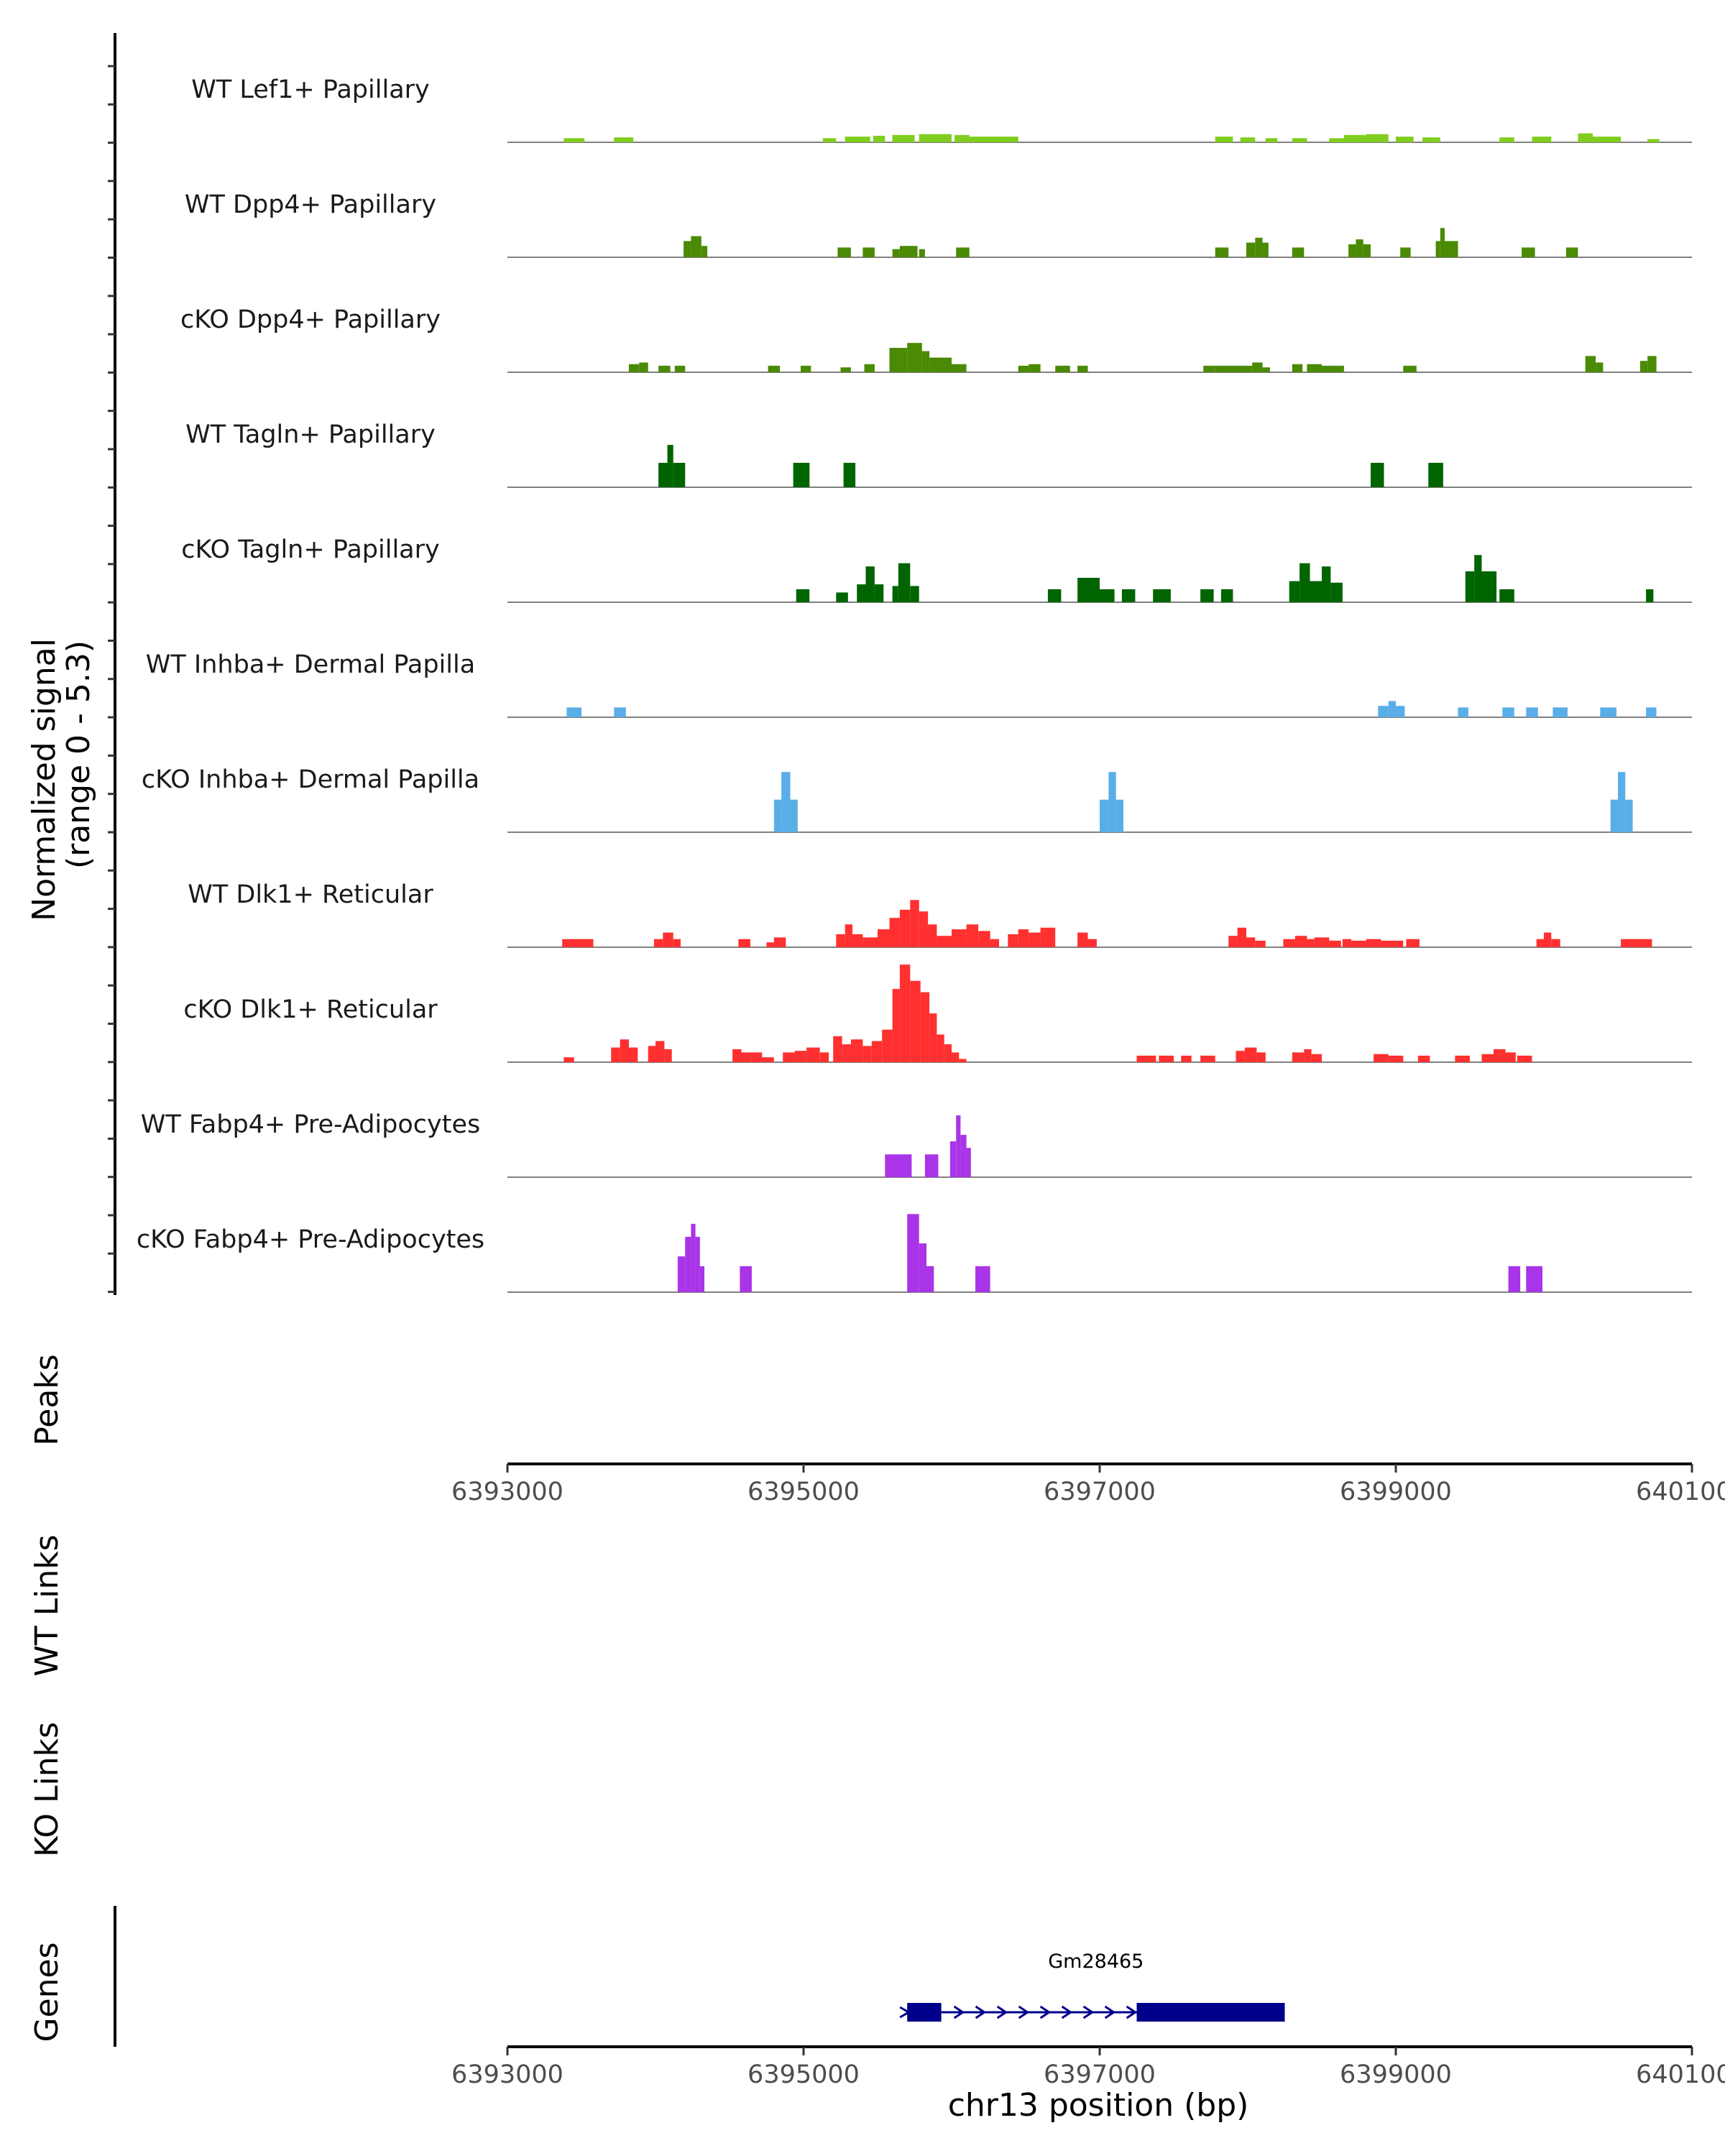 The height and width of the screenshot is (2156, 1725). Describe the element at coordinates (916, 1144) in the screenshot. I see `track-9: WT Fabp4+ Pre-Adipocytes` at that location.